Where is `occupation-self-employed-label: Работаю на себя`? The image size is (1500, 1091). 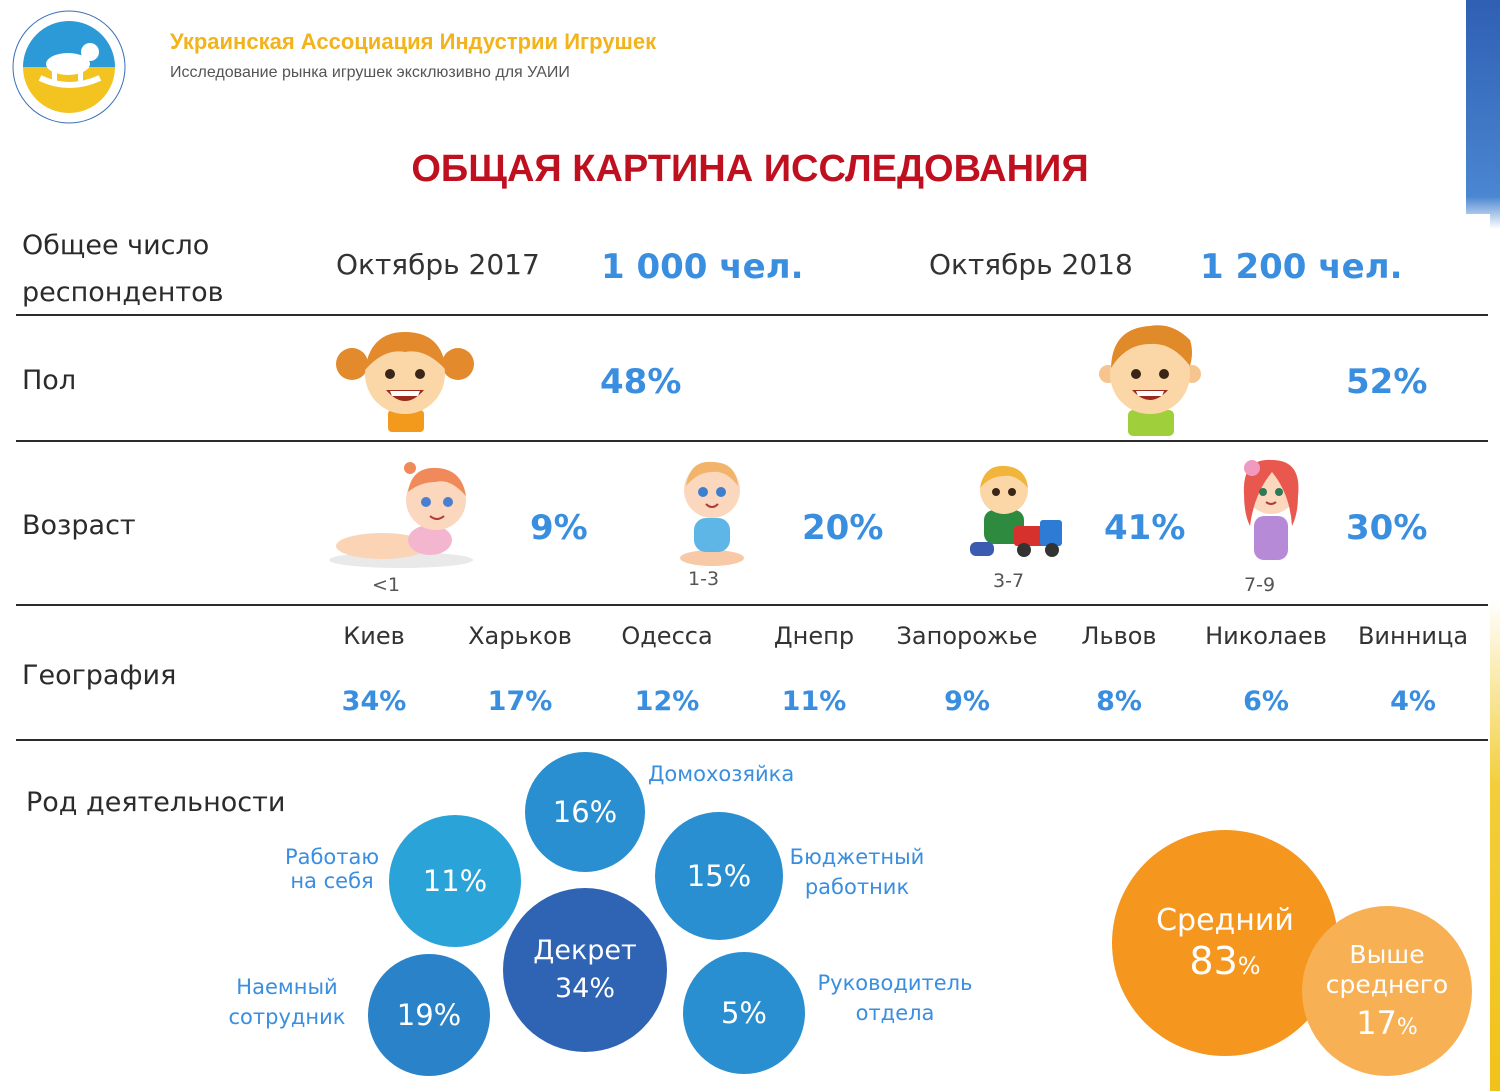
occupation-self-employed-label: Работаю на себя is located at coordinates (332, 869).